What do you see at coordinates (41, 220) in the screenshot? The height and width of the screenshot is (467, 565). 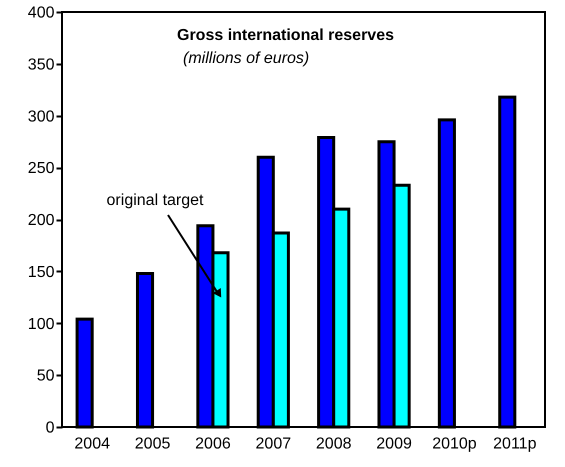 I see `y-tick-label: 200` at bounding box center [41, 220].